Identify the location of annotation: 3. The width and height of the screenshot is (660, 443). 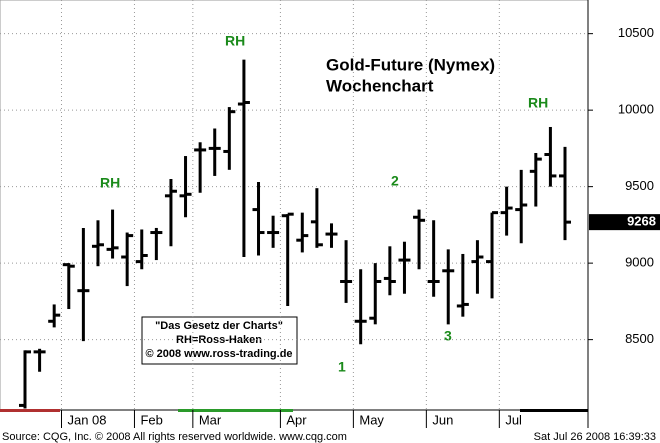
(448, 336).